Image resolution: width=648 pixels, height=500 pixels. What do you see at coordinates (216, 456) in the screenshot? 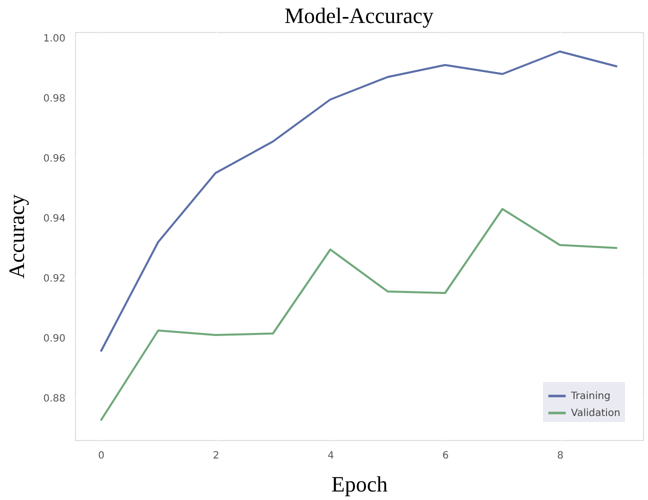
I see `x-tick-label: 2` at bounding box center [216, 456].